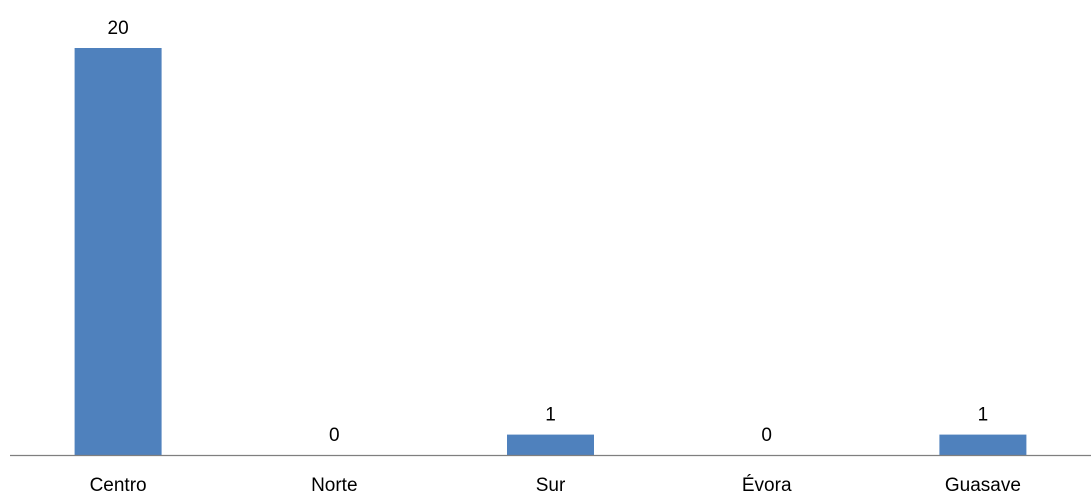  What do you see at coordinates (334, 485) in the screenshot?
I see `x-tick-label-norte: Norte` at bounding box center [334, 485].